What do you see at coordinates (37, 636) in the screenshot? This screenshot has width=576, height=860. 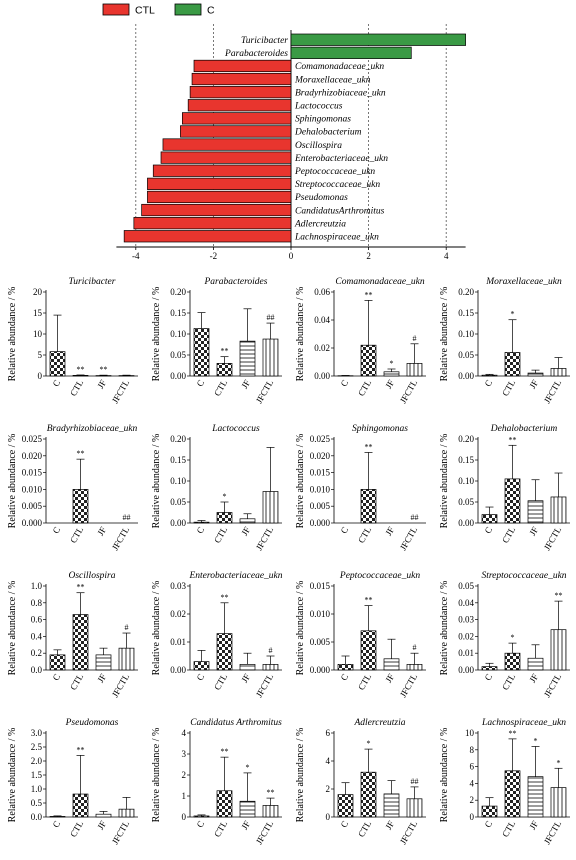 I see `panel-y-tick-label: 0.4` at bounding box center [37, 636].